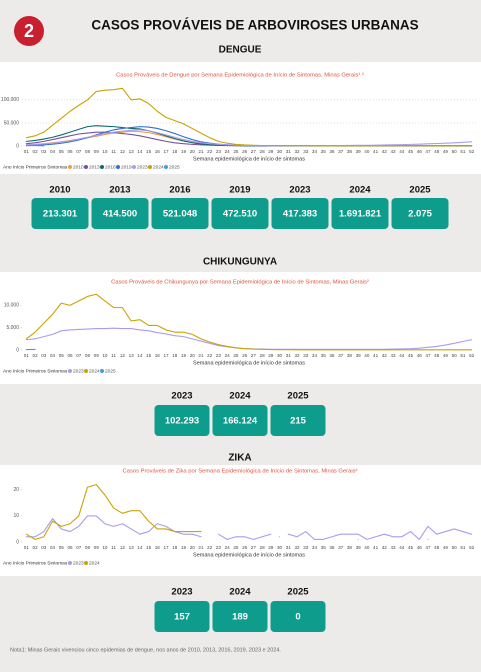 Image resolution: width=481 pixels, height=672 pixels. Describe the element at coordinates (70, 151) in the screenshot. I see `x-tick-label: 06` at that location.